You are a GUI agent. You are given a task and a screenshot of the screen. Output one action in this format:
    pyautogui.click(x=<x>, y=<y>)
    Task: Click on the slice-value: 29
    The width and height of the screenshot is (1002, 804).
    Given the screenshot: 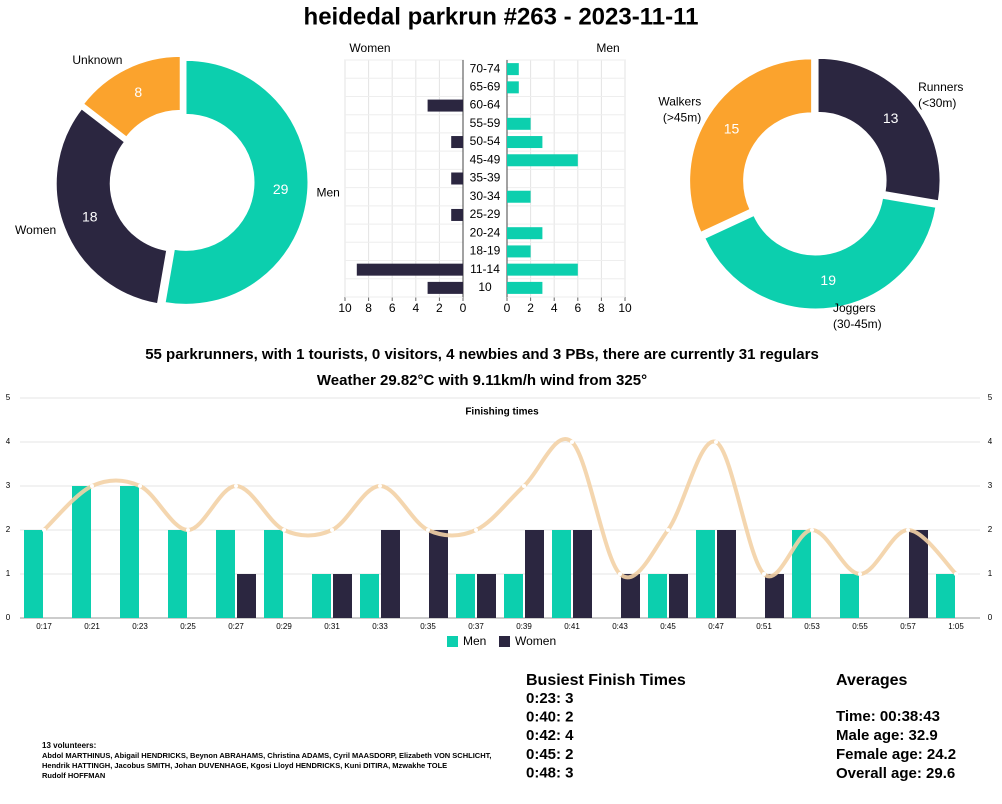 What is the action you would take?
    pyautogui.click(x=281, y=189)
    